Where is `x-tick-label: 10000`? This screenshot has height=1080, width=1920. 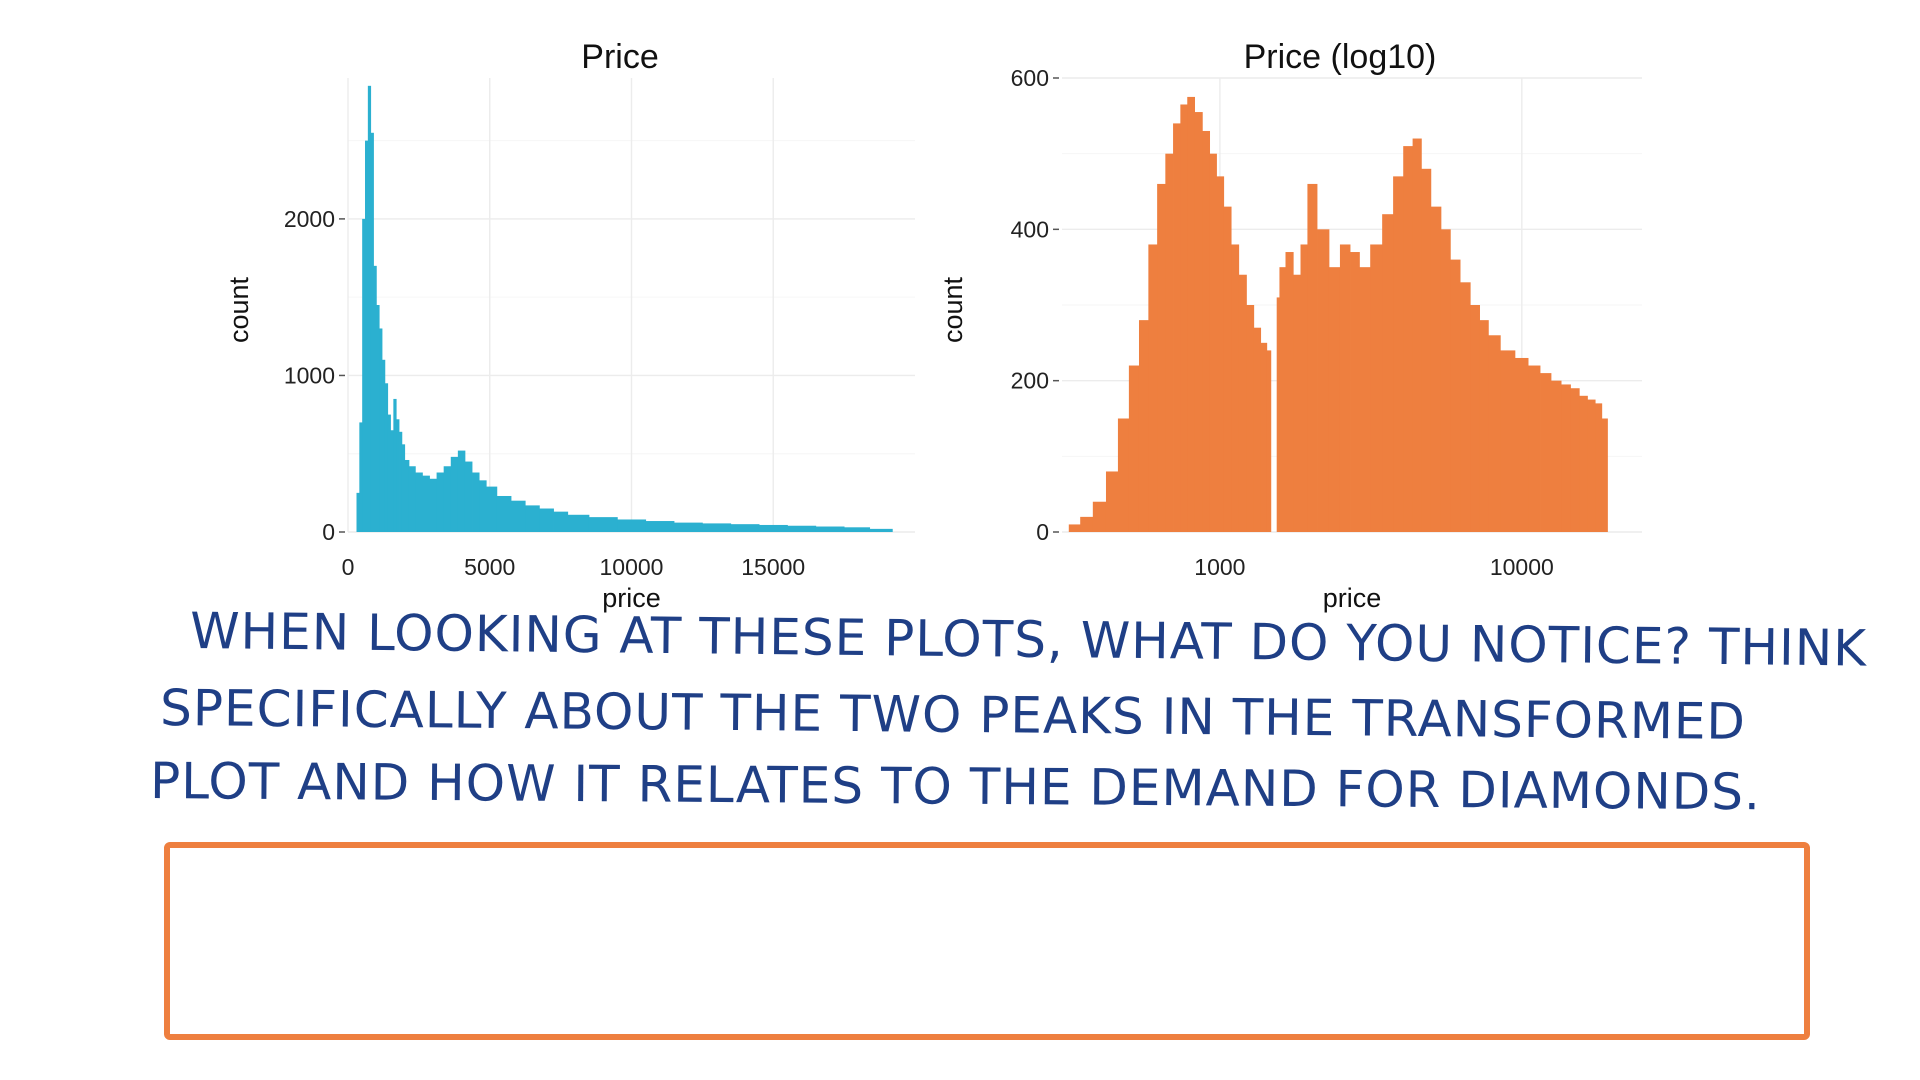 x-tick-label: 10000 is located at coordinates (632, 567).